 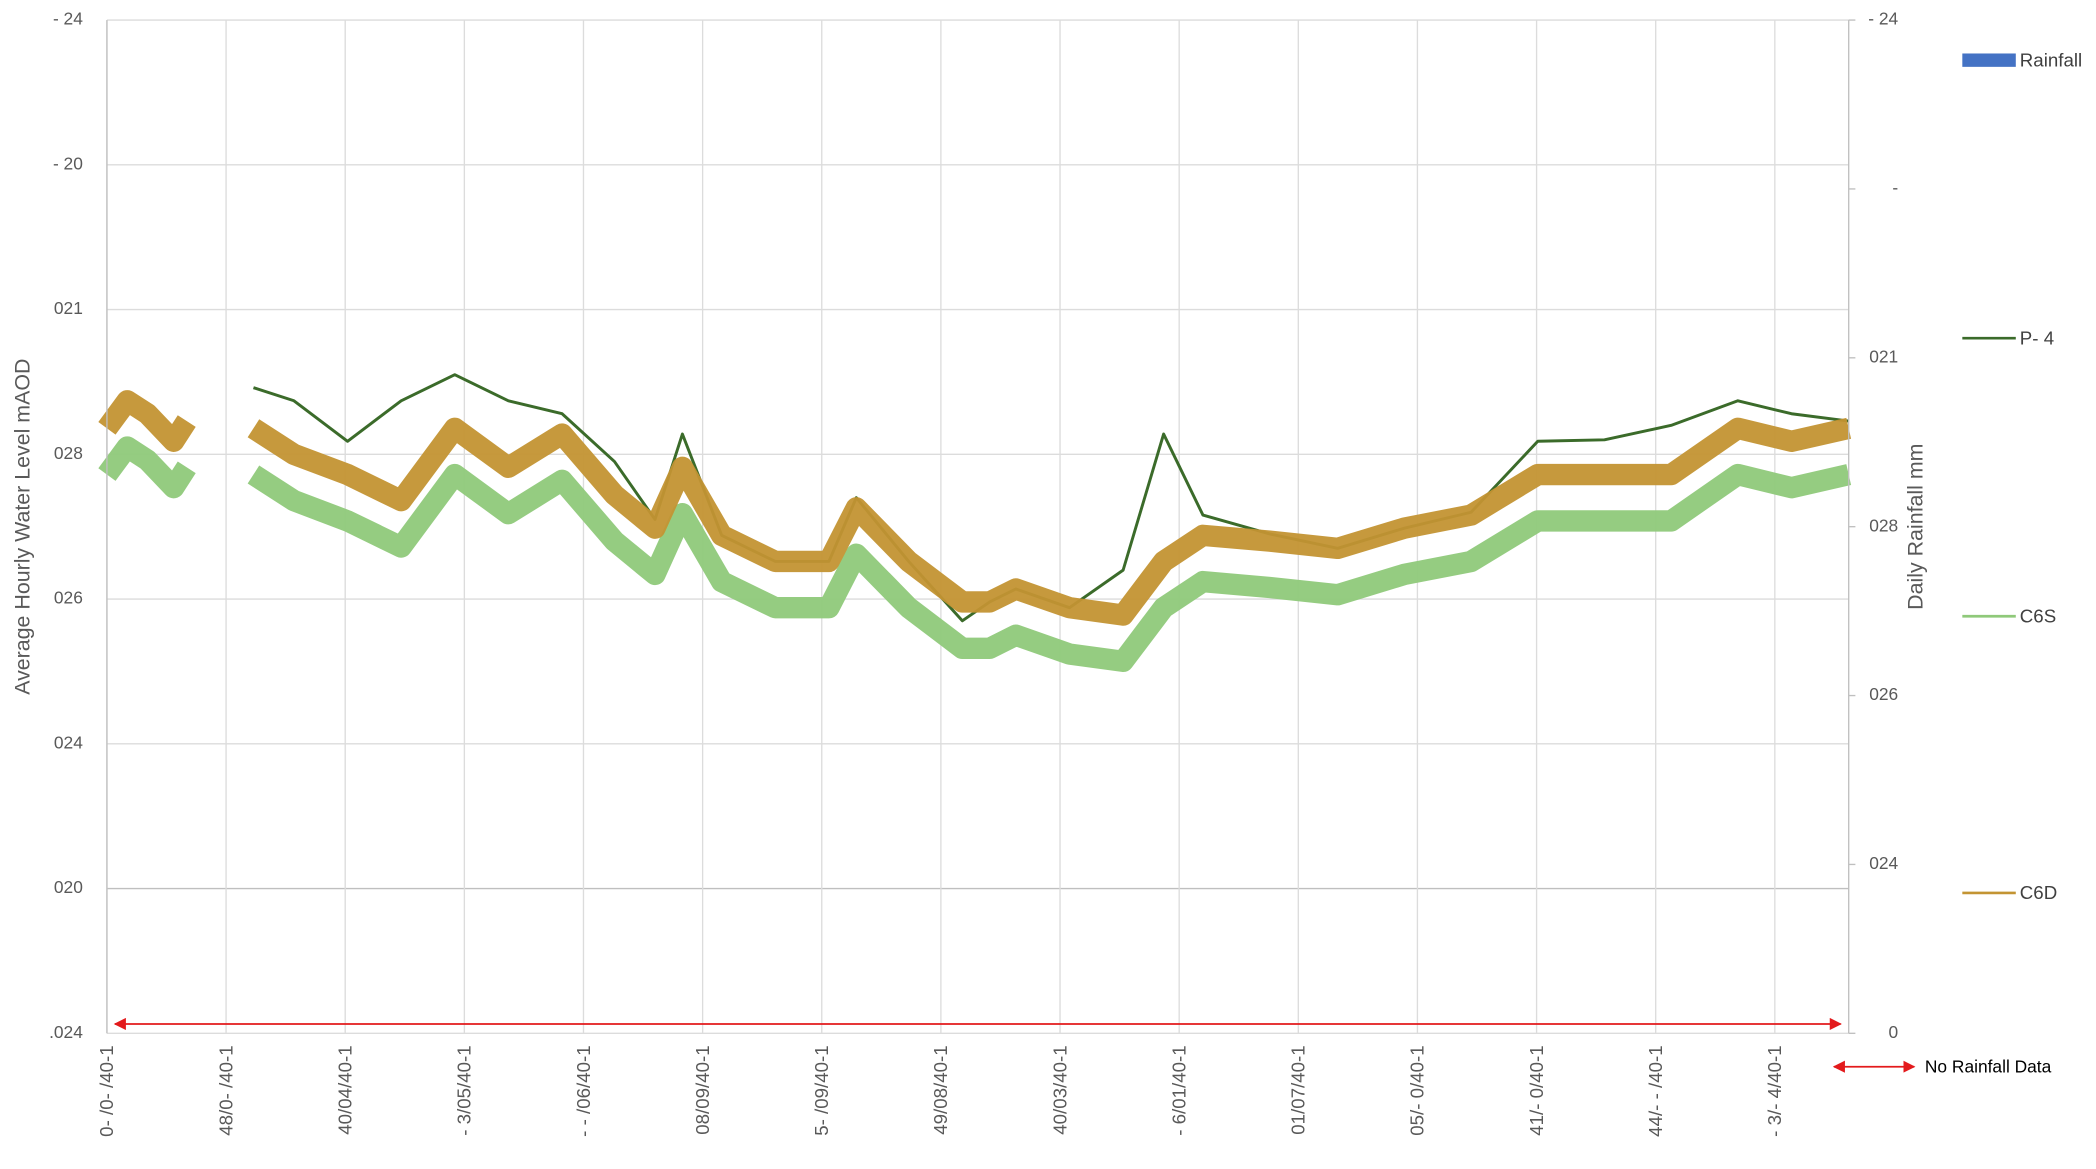 What do you see at coordinates (702, 1089) in the screenshot?
I see `x-tick-label: 08/09/40-1` at bounding box center [702, 1089].